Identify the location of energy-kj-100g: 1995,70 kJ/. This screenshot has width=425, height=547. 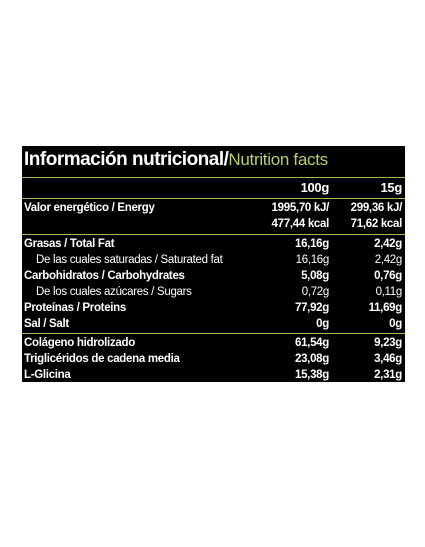
(300, 208).